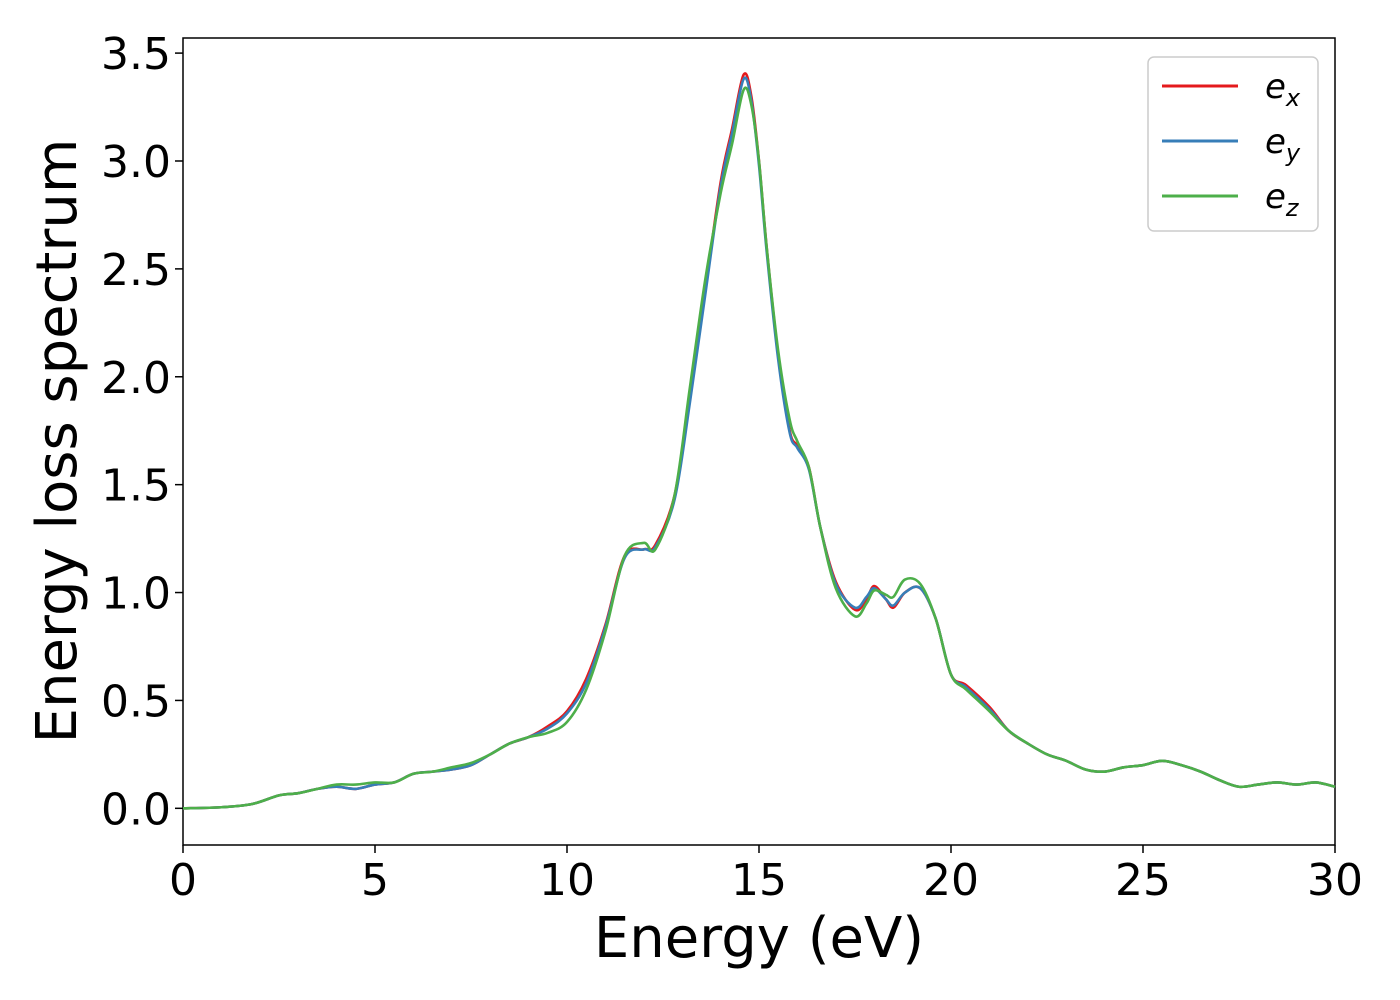 This screenshot has width=1400, height=1000. I want to click on y-tick-label: 3.5, so click(136, 54).